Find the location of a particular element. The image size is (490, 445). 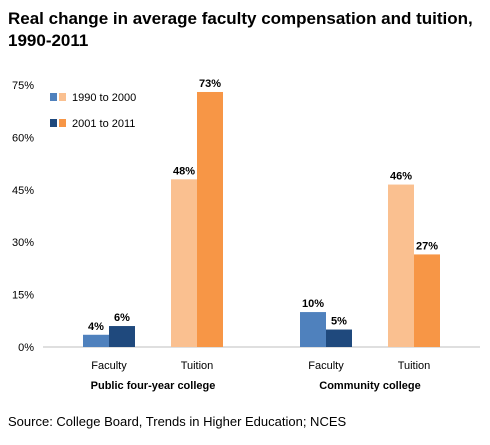

data-label: 6% is located at coordinates (122, 318).